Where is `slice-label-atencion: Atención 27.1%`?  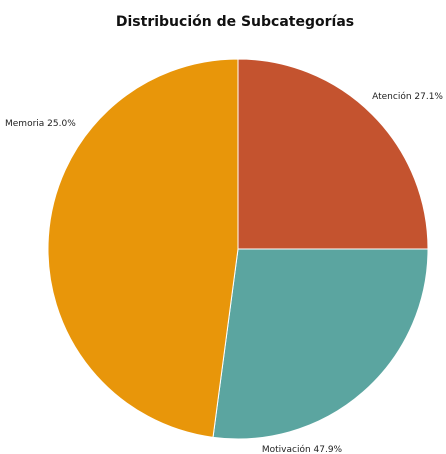 slice-label-atencion: Atención 27.1% is located at coordinates (407, 96).